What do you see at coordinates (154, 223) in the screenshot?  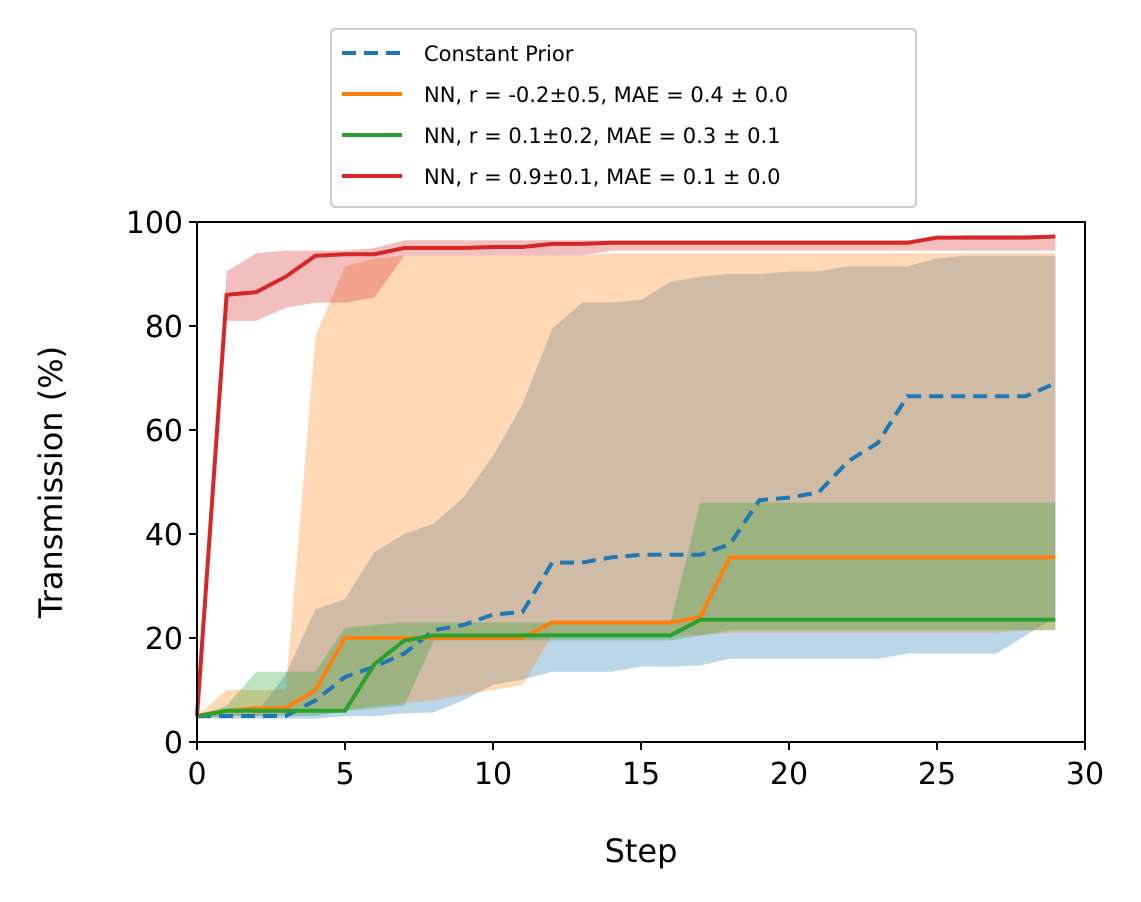 I see `y-tick-label: 100` at bounding box center [154, 223].